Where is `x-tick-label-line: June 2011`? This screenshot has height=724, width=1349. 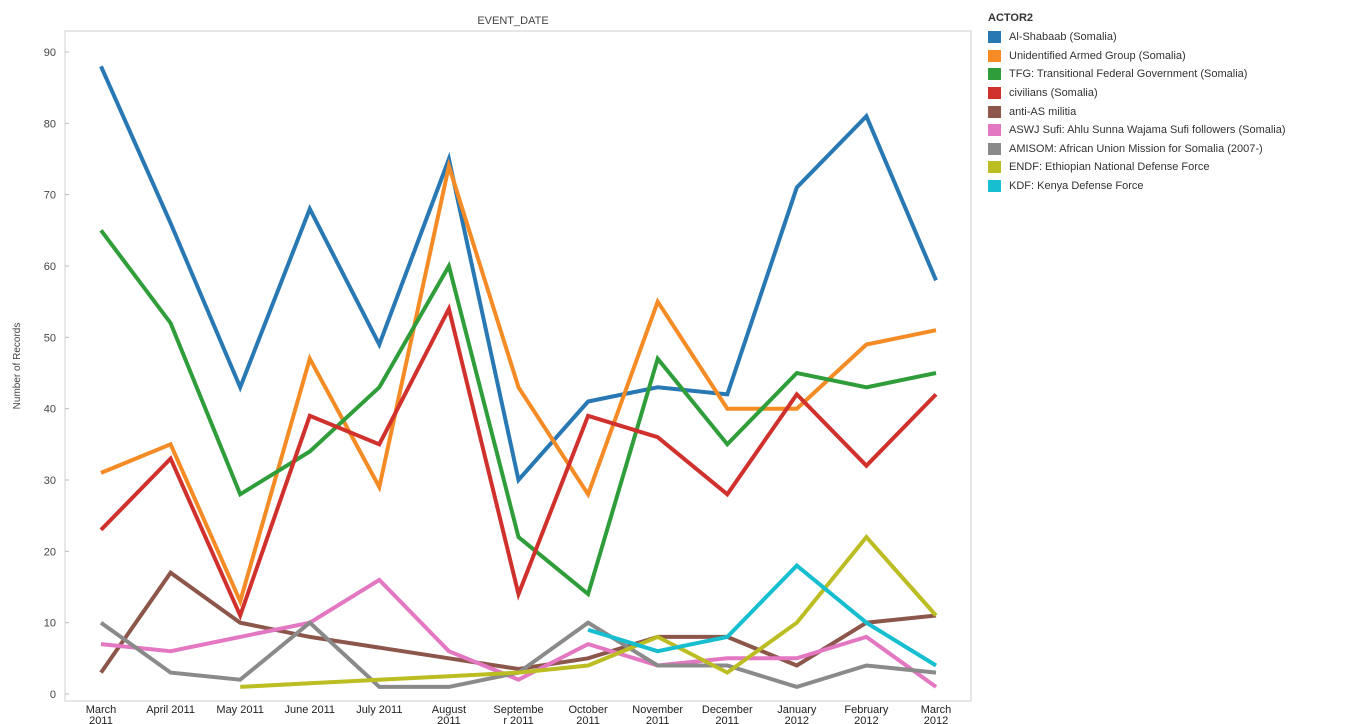
x-tick-label-line: June 2011 is located at coordinates (309, 710).